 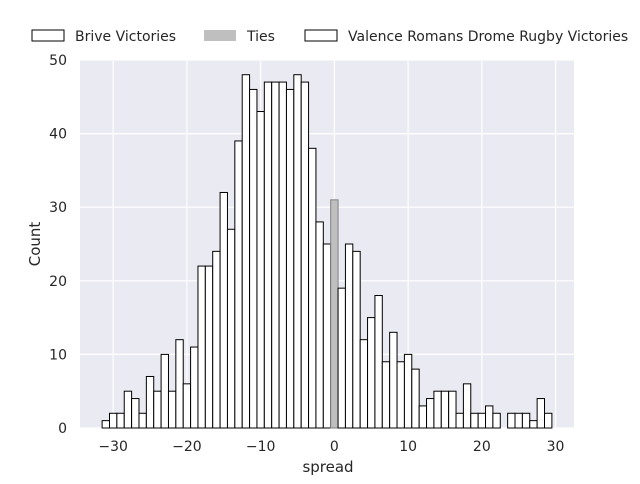 I want to click on x-tick-label: −20, so click(x=187, y=447).